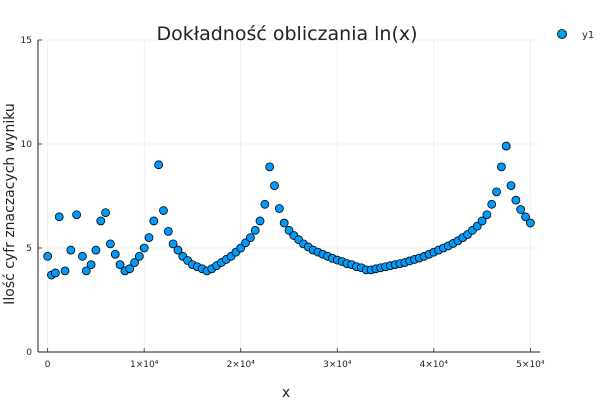  I want to click on y-tick-label: 10, so click(27, 145).